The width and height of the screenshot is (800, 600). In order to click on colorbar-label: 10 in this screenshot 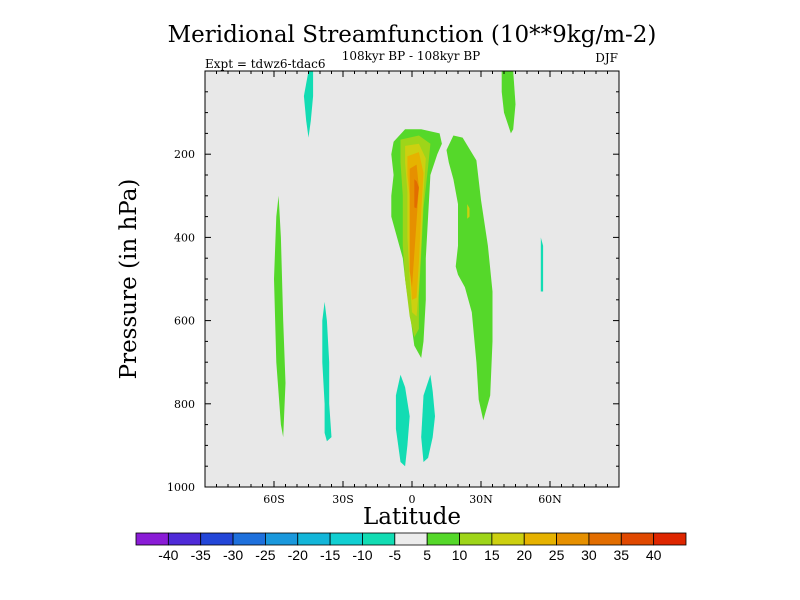, I will do `click(460, 555)`.